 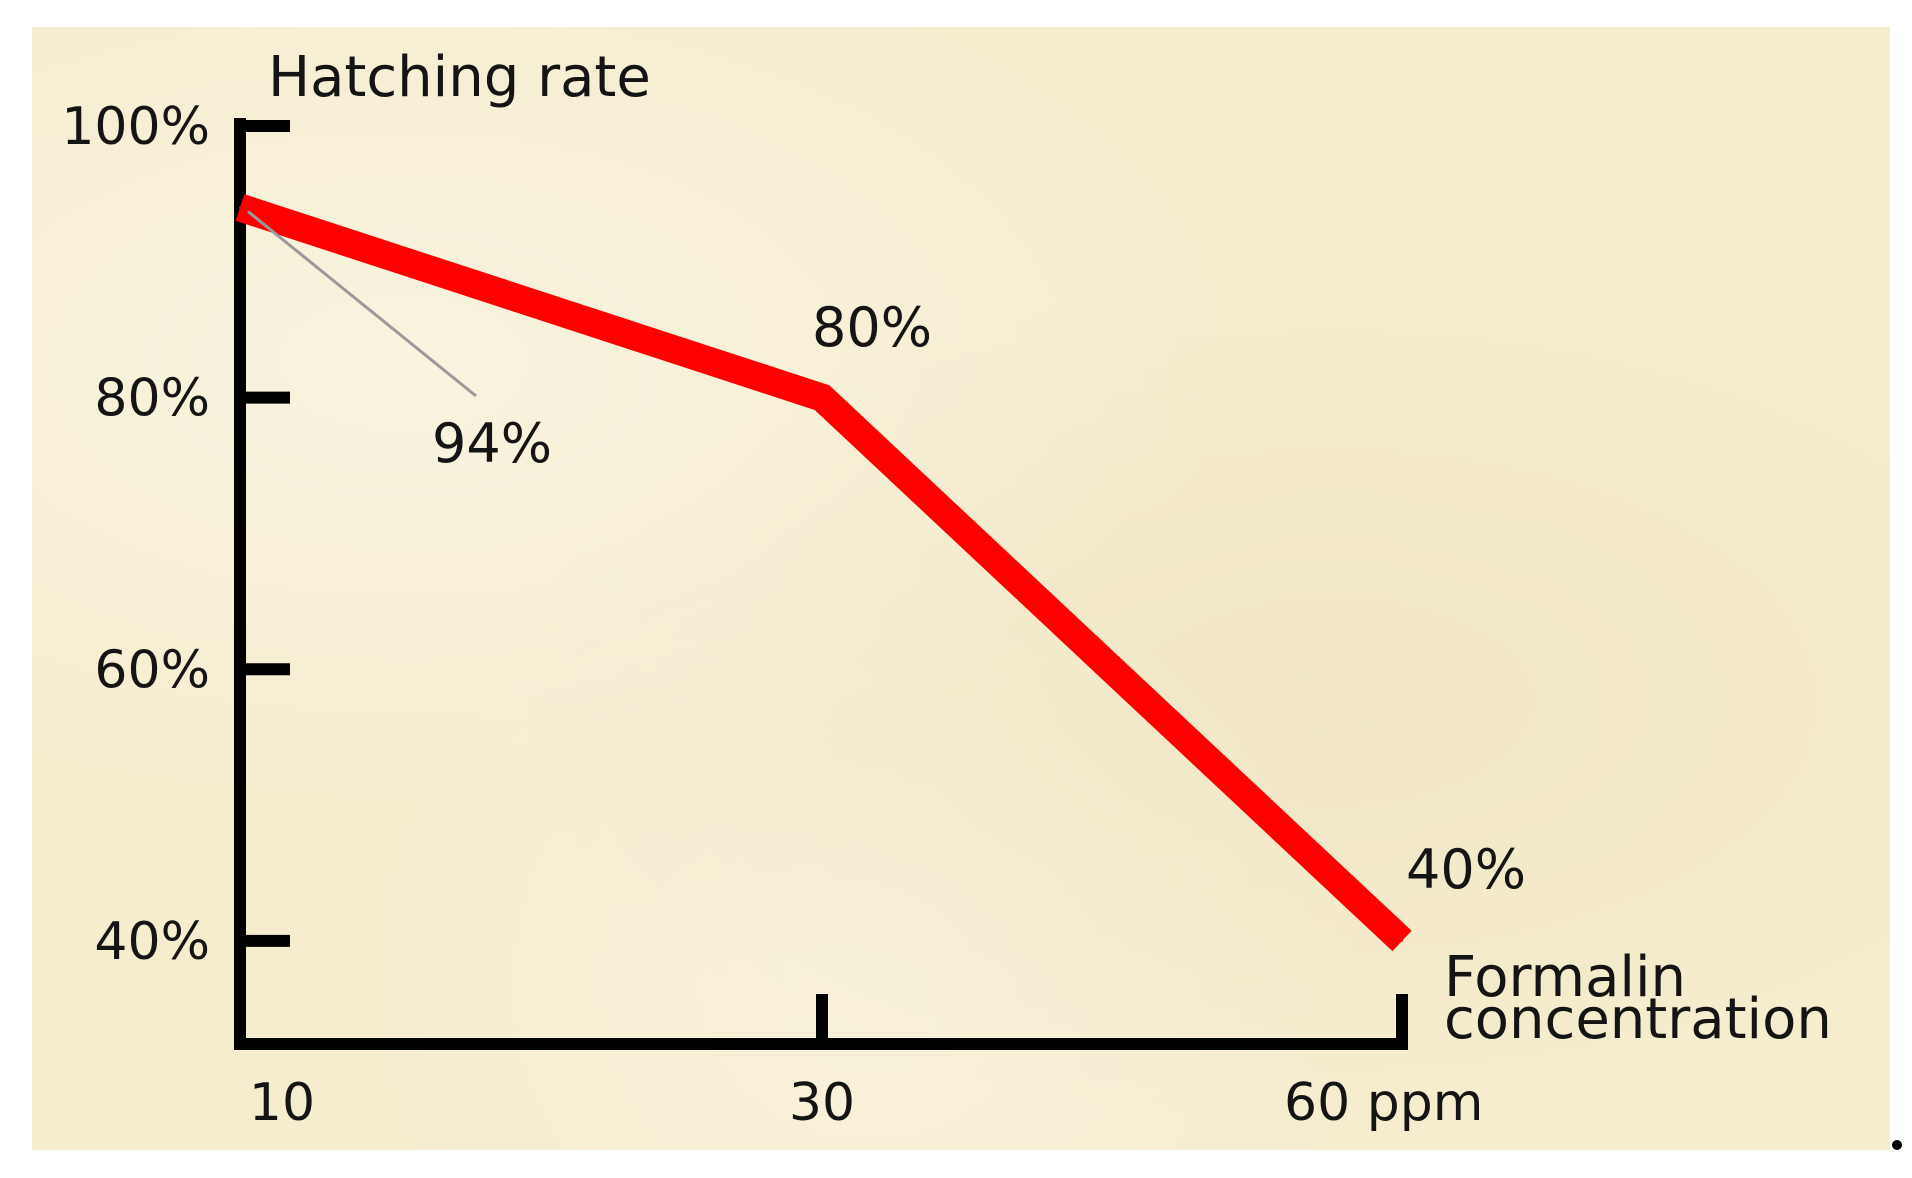 What do you see at coordinates (1565, 977) in the screenshot?
I see `x-axis-title-line-1: Formalin` at bounding box center [1565, 977].